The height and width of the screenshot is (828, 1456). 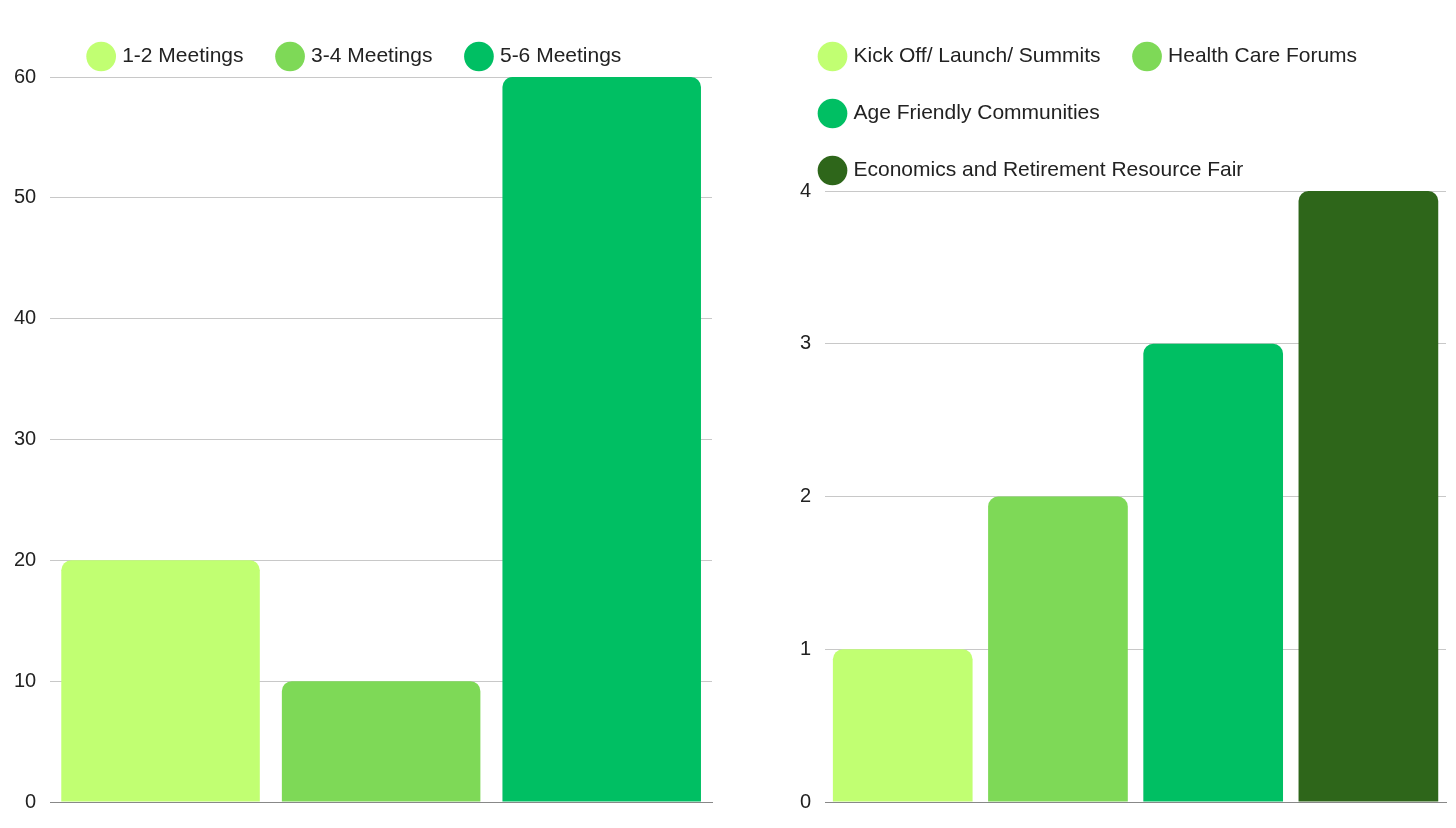 What do you see at coordinates (806, 342) in the screenshot?
I see `y-tick-label: 3` at bounding box center [806, 342].